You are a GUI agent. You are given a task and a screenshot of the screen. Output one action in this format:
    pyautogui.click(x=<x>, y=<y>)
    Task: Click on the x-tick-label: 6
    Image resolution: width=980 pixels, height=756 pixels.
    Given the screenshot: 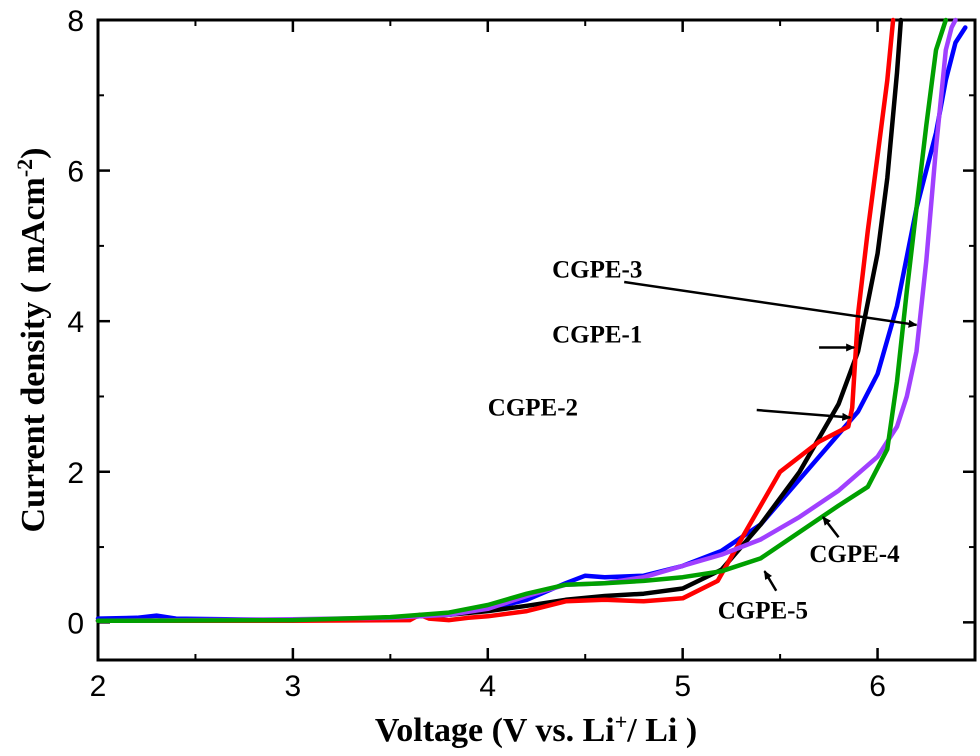 What is the action you would take?
    pyautogui.click(x=877, y=686)
    